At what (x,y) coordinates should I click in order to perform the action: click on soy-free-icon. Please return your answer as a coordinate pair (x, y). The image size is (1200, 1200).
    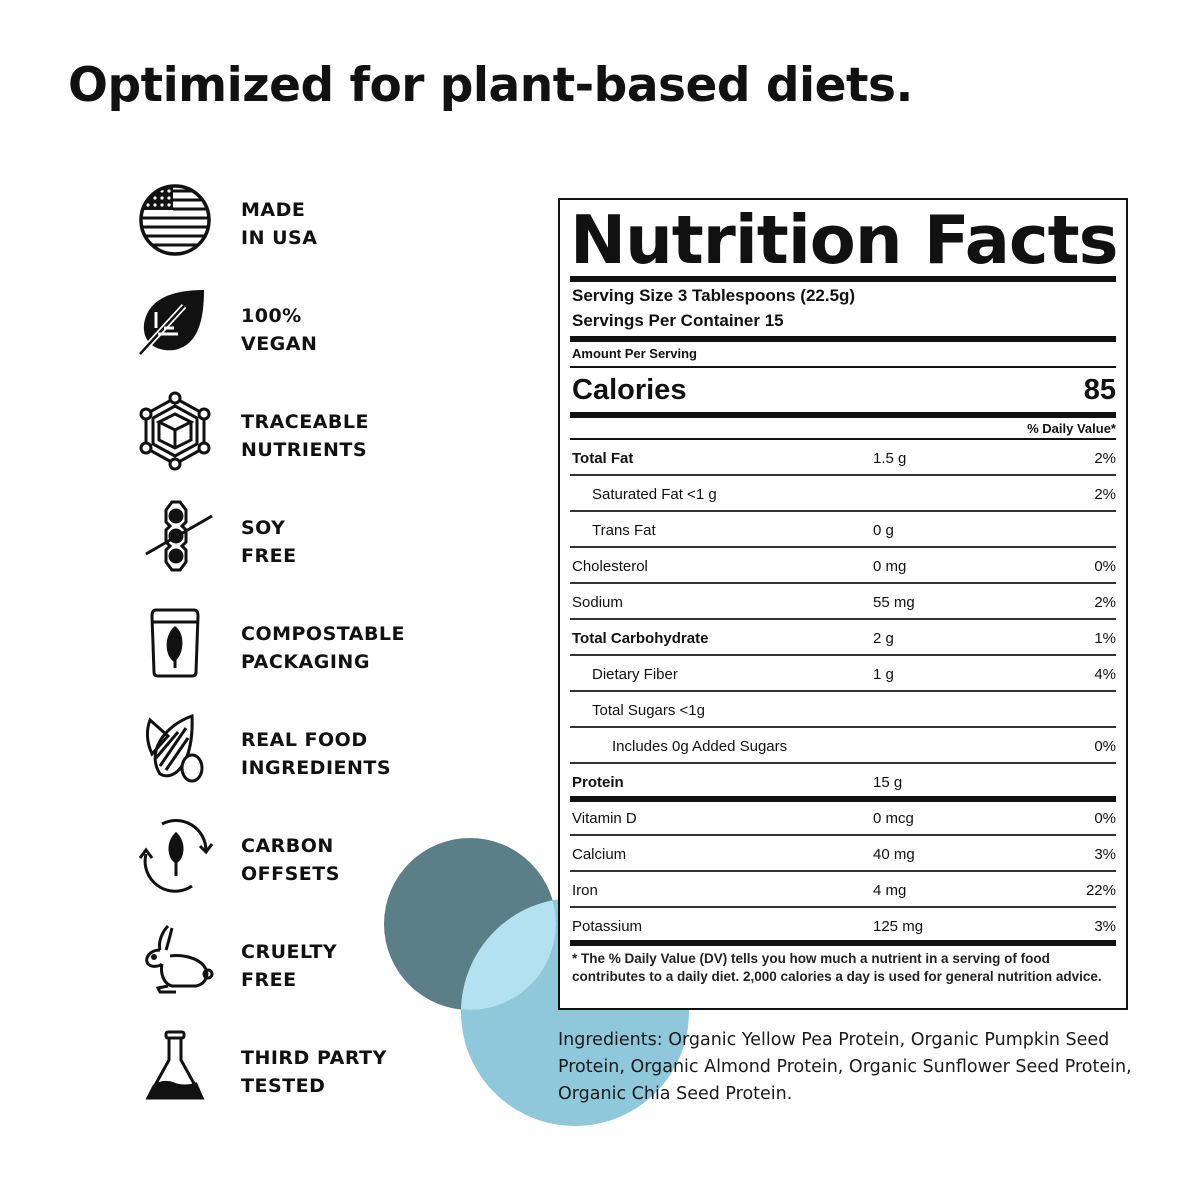
    Looking at the image, I should click on (175, 537).